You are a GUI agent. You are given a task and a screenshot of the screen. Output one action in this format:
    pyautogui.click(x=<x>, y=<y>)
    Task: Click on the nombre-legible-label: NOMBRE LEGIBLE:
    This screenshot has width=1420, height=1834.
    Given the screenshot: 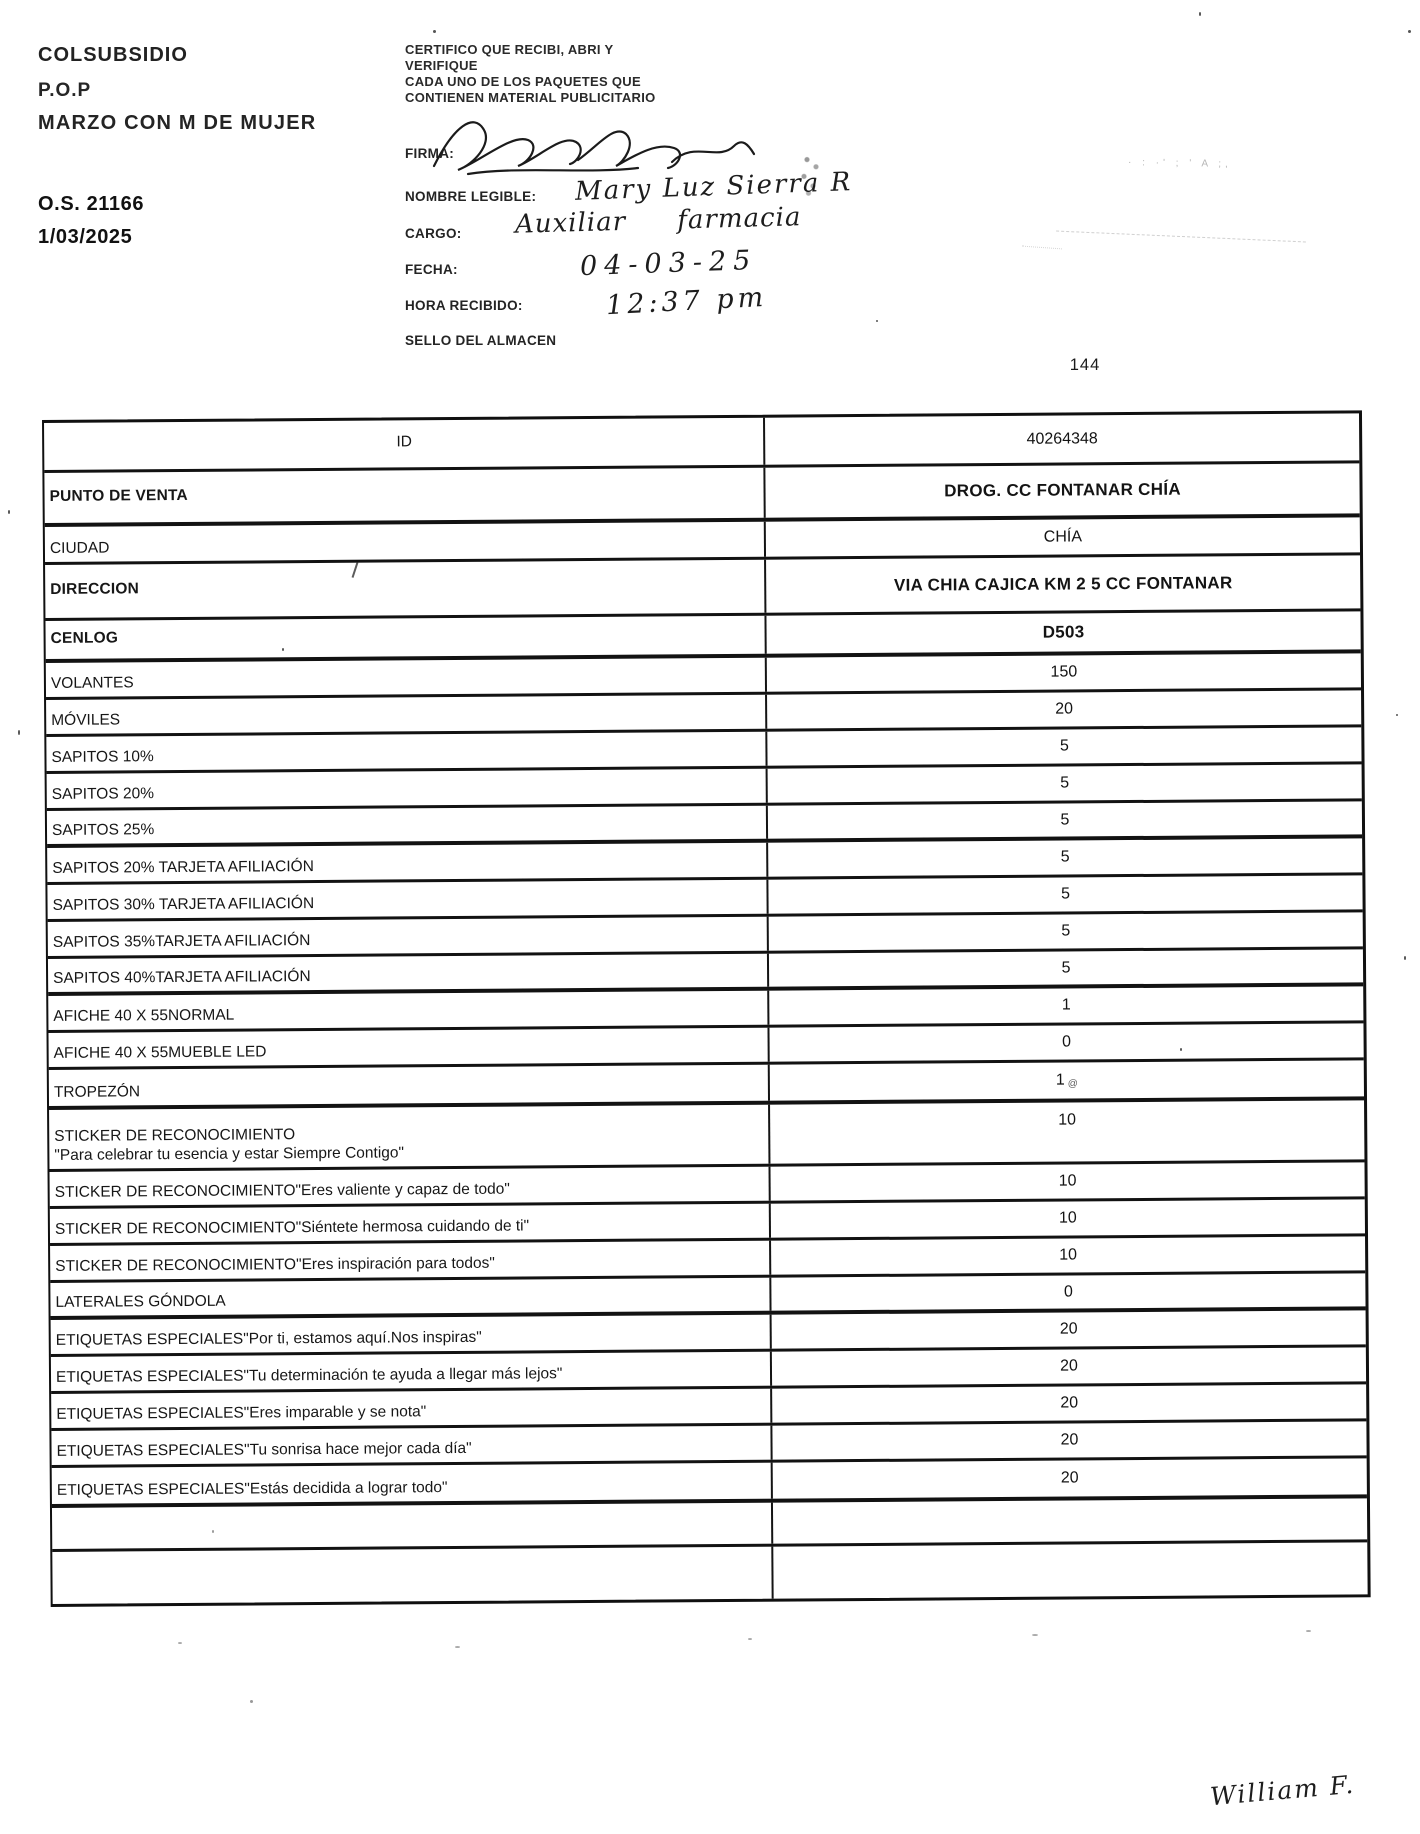 What is the action you would take?
    pyautogui.click(x=471, y=196)
    